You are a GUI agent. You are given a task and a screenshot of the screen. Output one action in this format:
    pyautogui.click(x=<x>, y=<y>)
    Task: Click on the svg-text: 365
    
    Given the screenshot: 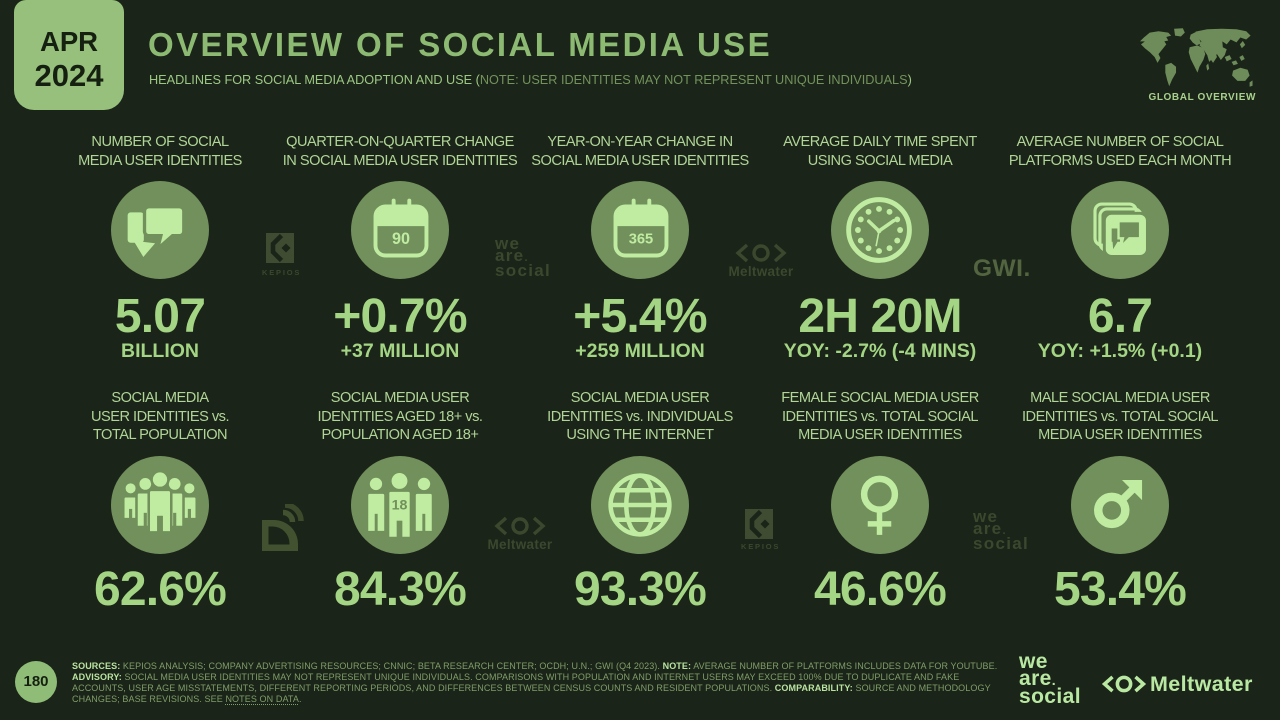 What is the action you would take?
    pyautogui.click(x=641, y=240)
    